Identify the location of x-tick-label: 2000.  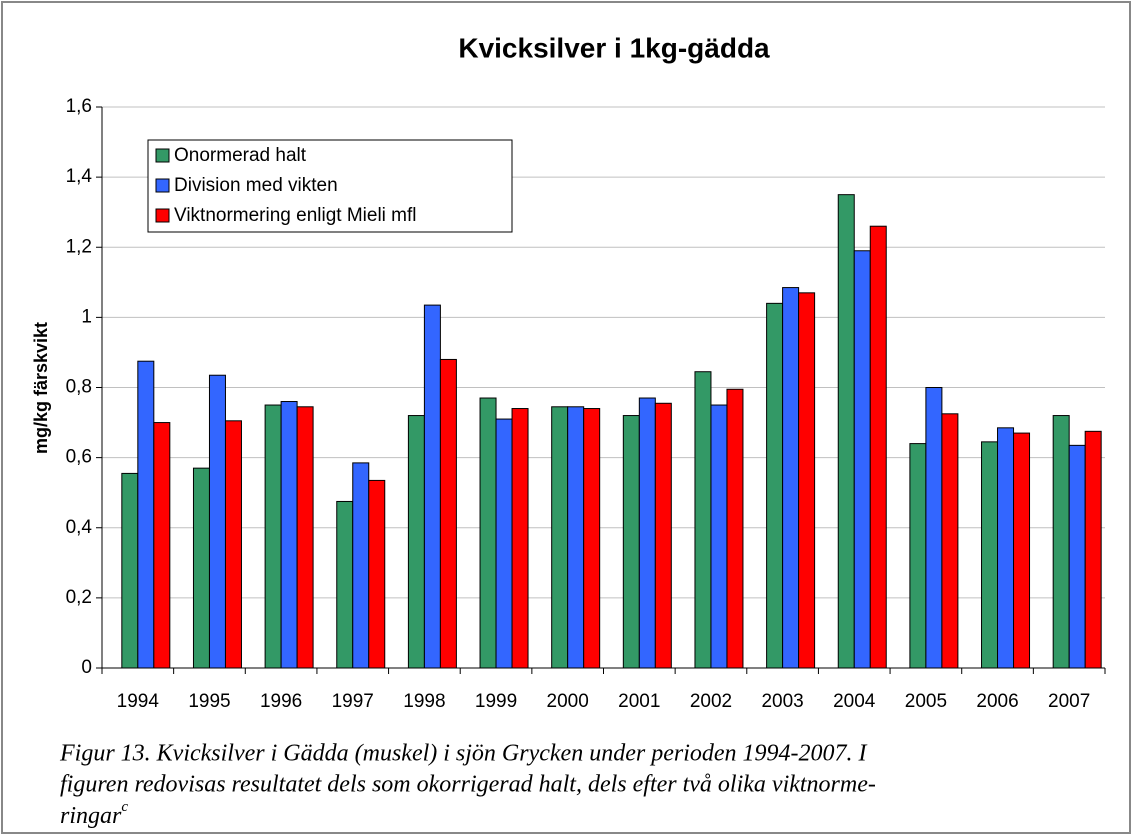
(568, 701).